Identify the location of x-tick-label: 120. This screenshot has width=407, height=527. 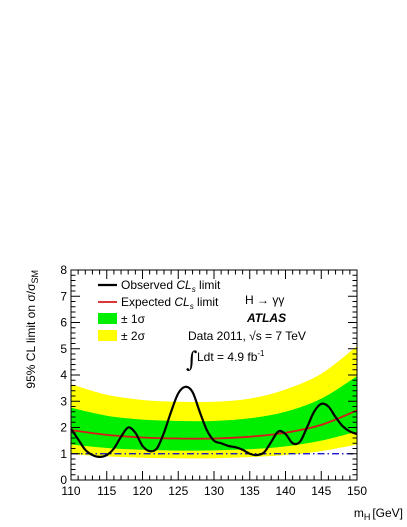
(142, 491).